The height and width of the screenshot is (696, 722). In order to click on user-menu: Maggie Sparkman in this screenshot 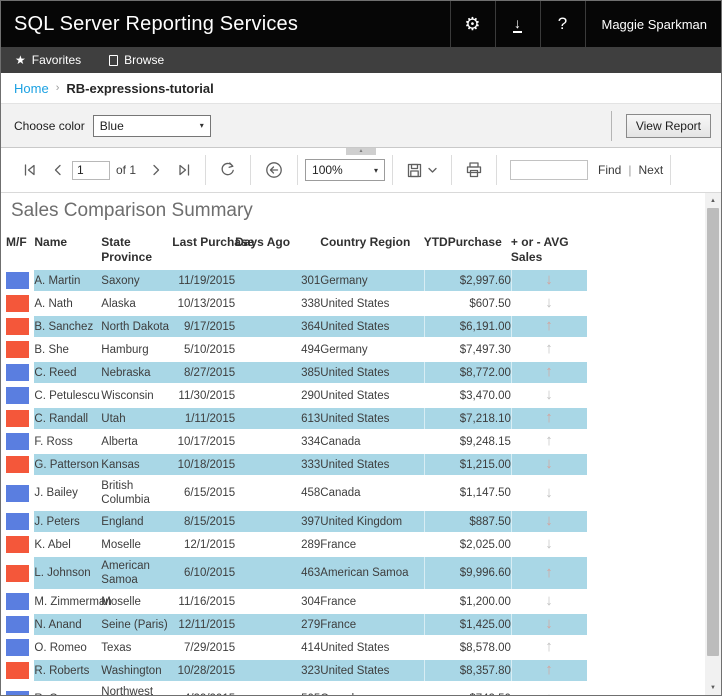, I will do `click(653, 24)`.